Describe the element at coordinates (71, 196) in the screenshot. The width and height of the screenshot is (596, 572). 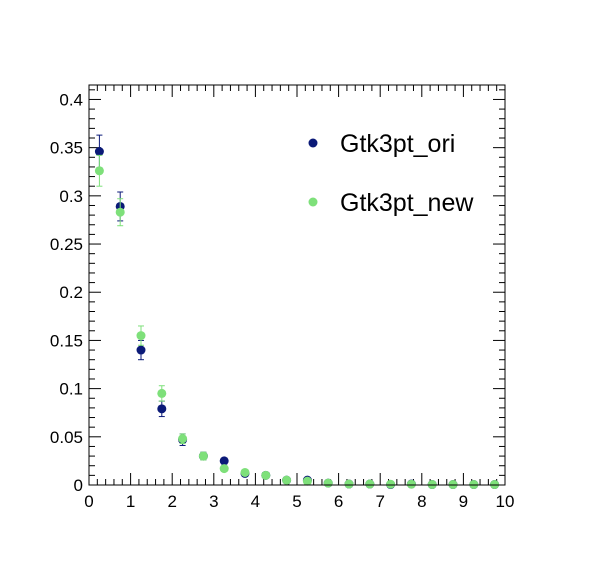
I see `y-tick-label: 0.3` at that location.